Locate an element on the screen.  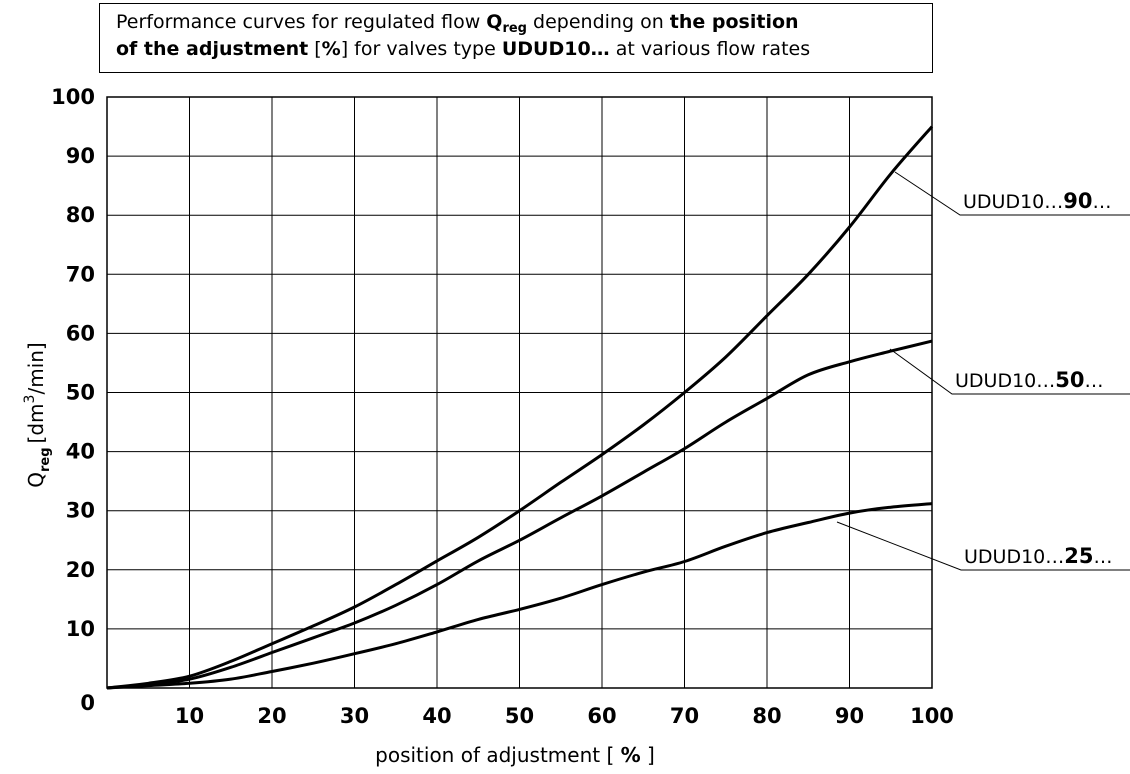
x-tick-label: 10 is located at coordinates (189, 716).